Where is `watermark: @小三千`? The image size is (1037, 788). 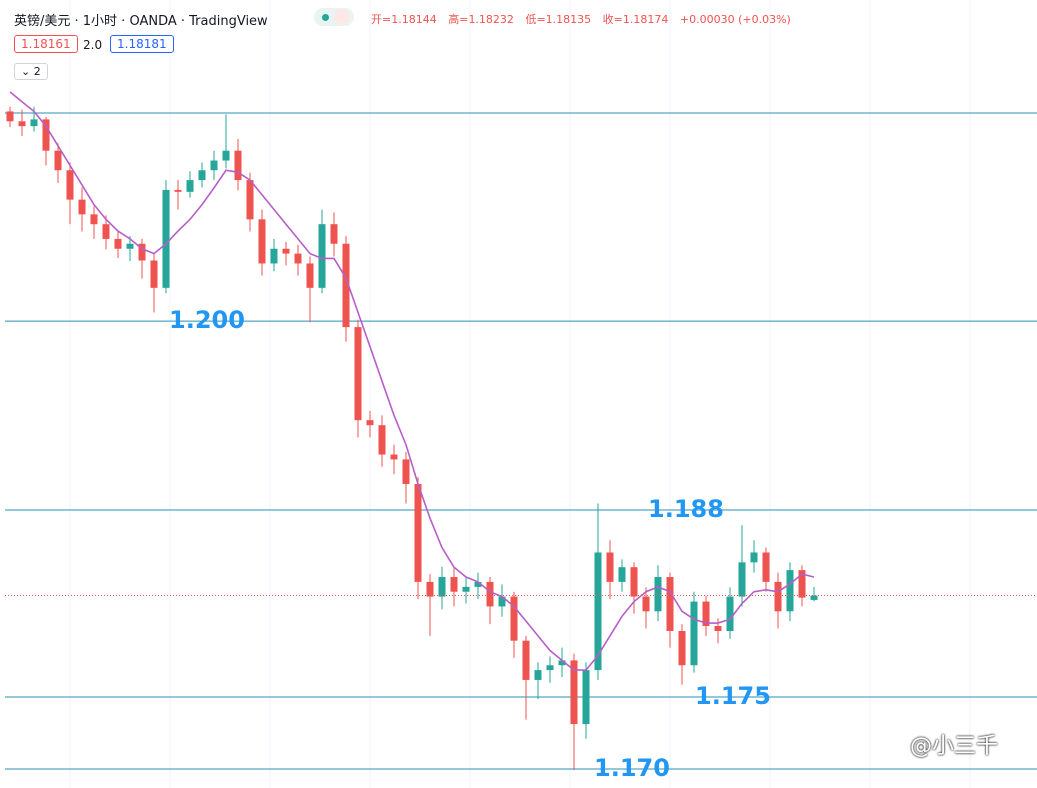 watermark: @小三千 is located at coordinates (954, 746).